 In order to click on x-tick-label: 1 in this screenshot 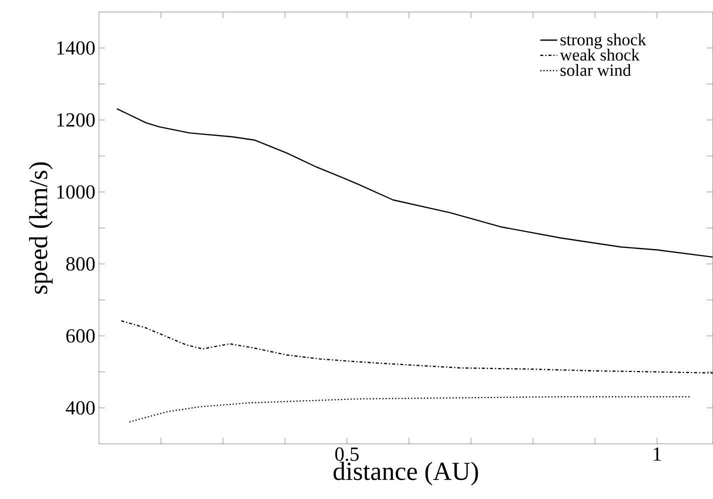, I will do `click(657, 454)`.